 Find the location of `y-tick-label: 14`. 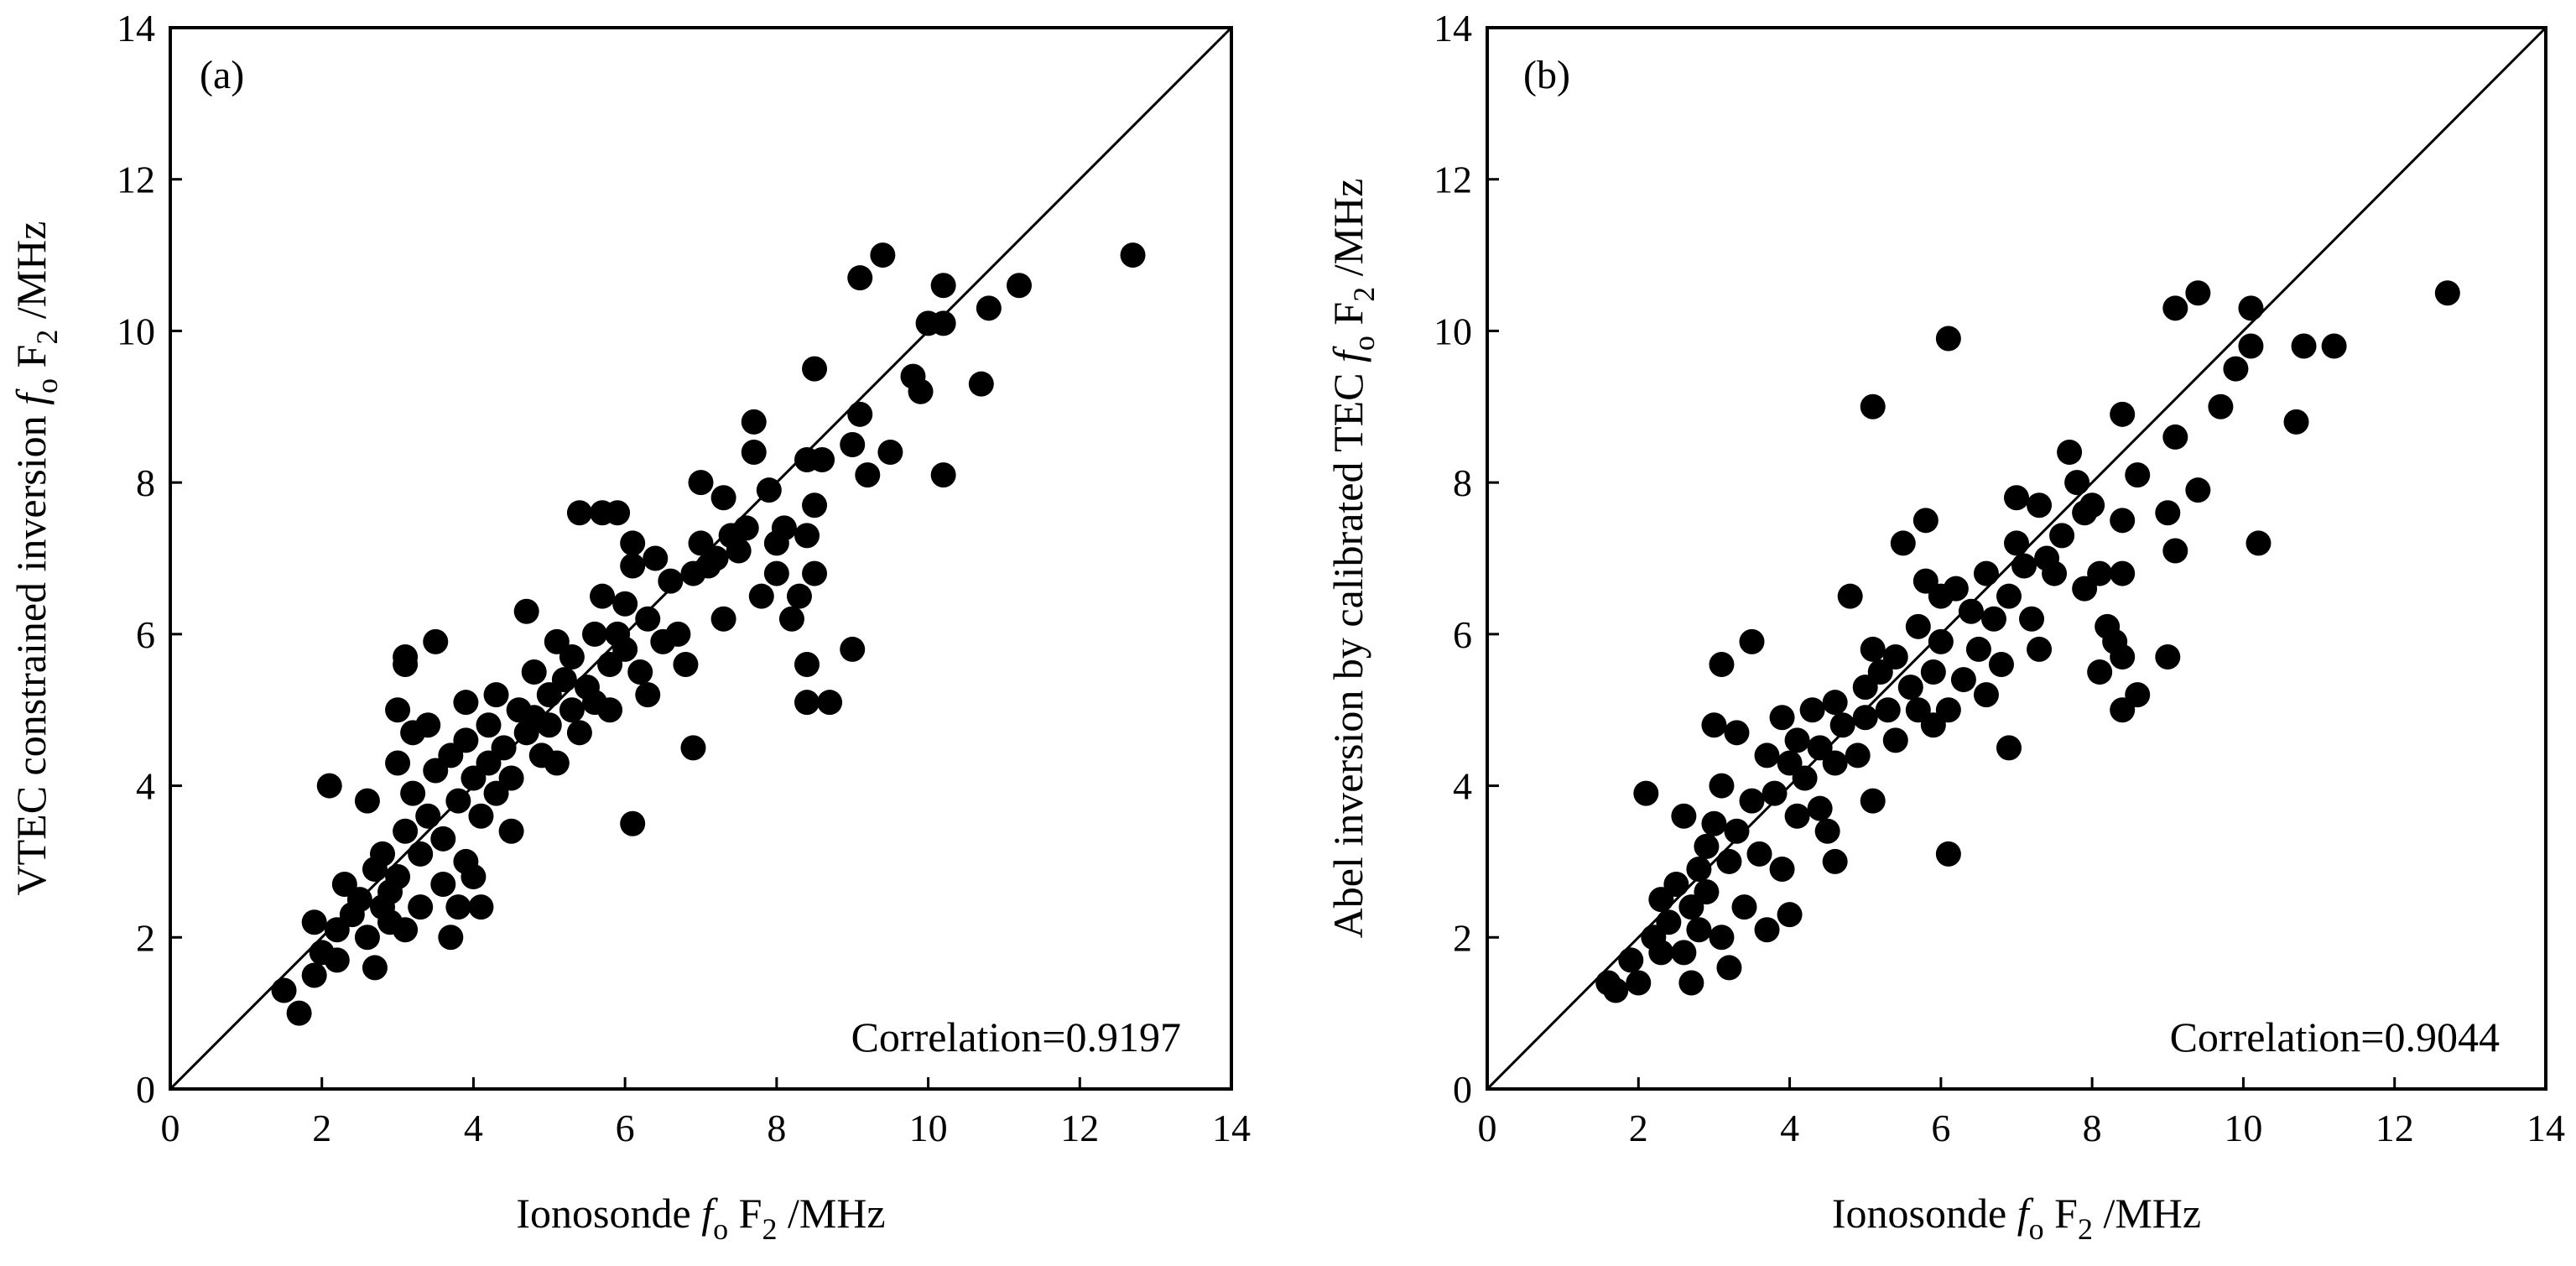

y-tick-label: 14 is located at coordinates (136, 28).